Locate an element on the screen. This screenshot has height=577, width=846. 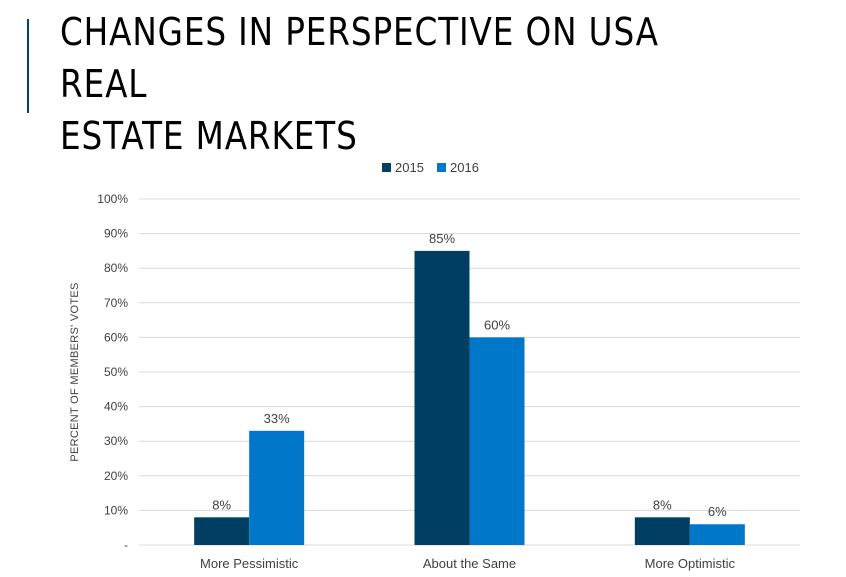
y-tick-label: 20% is located at coordinates (116, 476).